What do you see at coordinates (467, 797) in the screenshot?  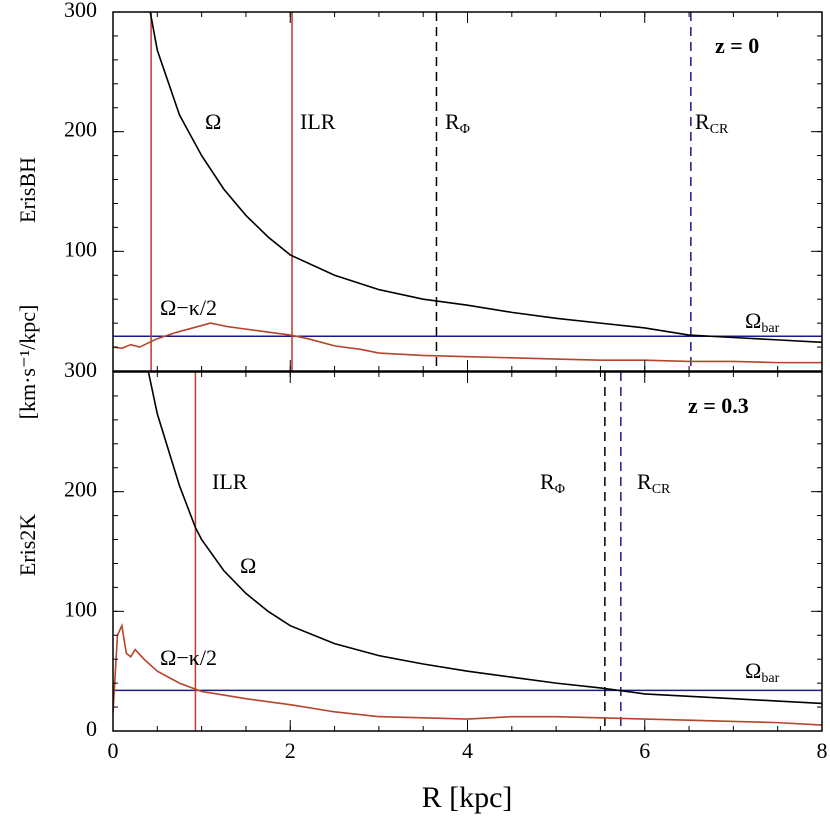 I see `x-axis-label: R [kpc]` at bounding box center [467, 797].